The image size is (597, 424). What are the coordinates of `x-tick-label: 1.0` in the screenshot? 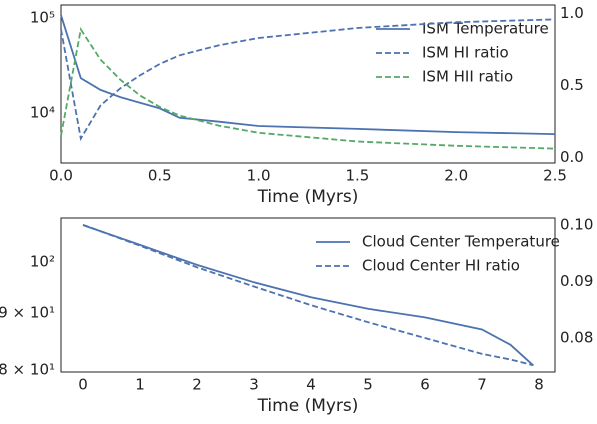 It's located at (259, 176).